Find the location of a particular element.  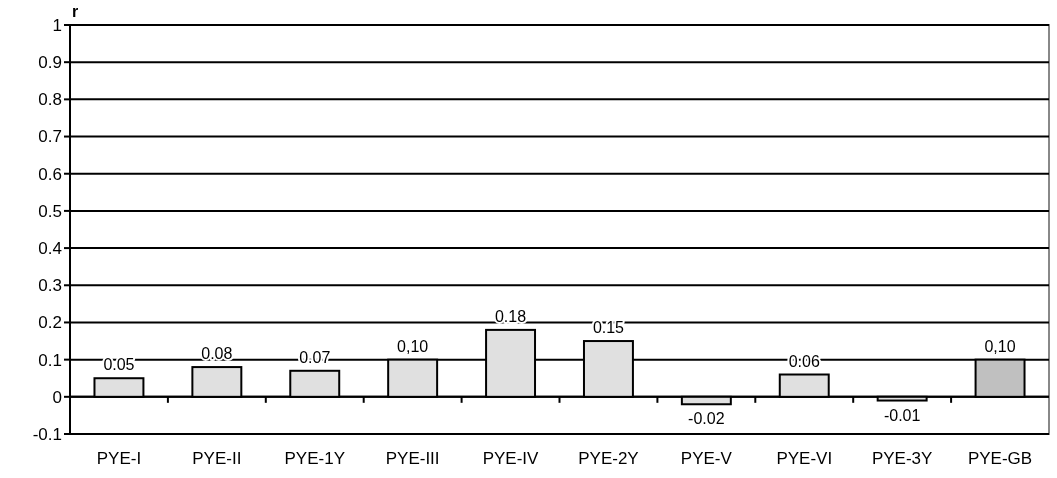

data-label: -0.02 is located at coordinates (706, 419).